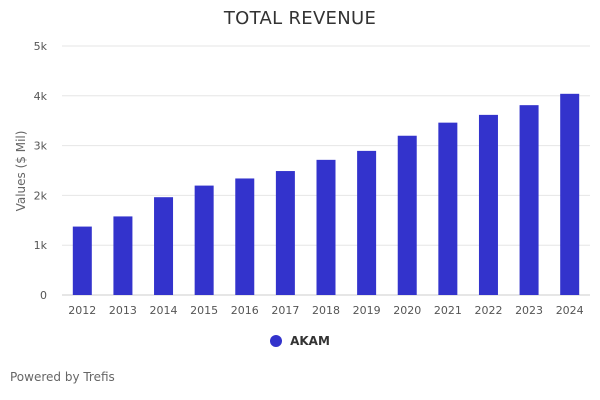 This screenshot has height=400, width=600. I want to click on y-axis-label: Values ($ Mil), so click(21, 171).